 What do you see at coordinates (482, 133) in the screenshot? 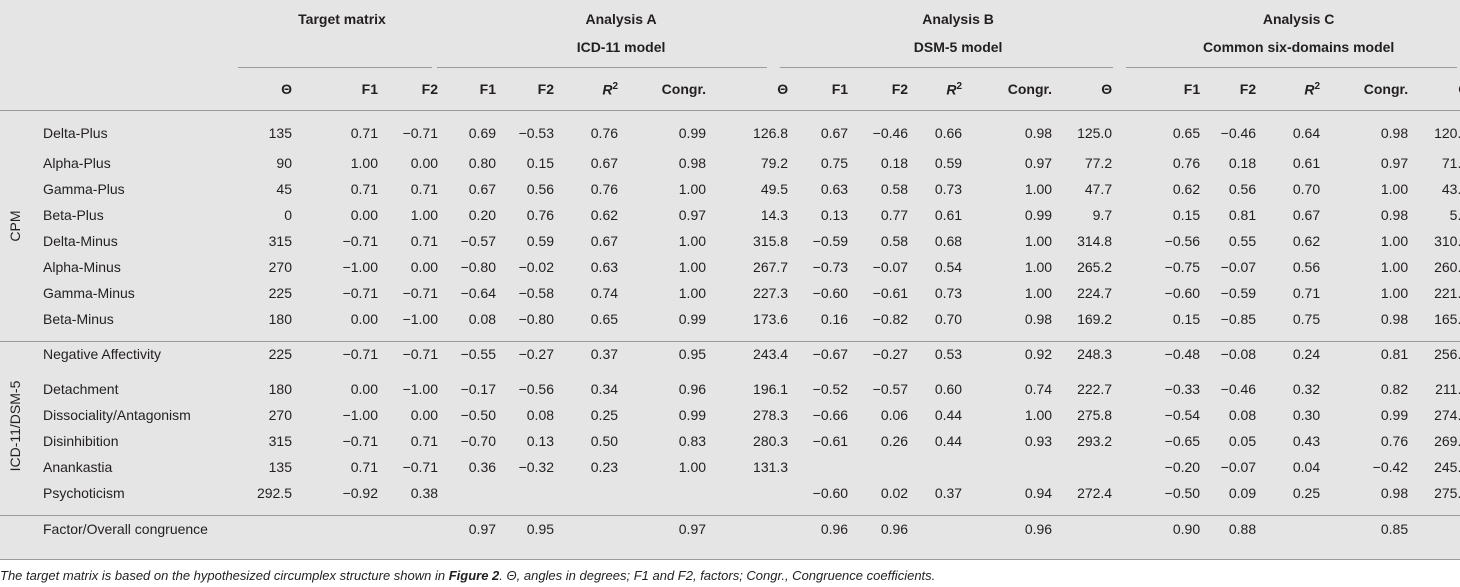
I see `table-cell: 0.69` at bounding box center [482, 133].